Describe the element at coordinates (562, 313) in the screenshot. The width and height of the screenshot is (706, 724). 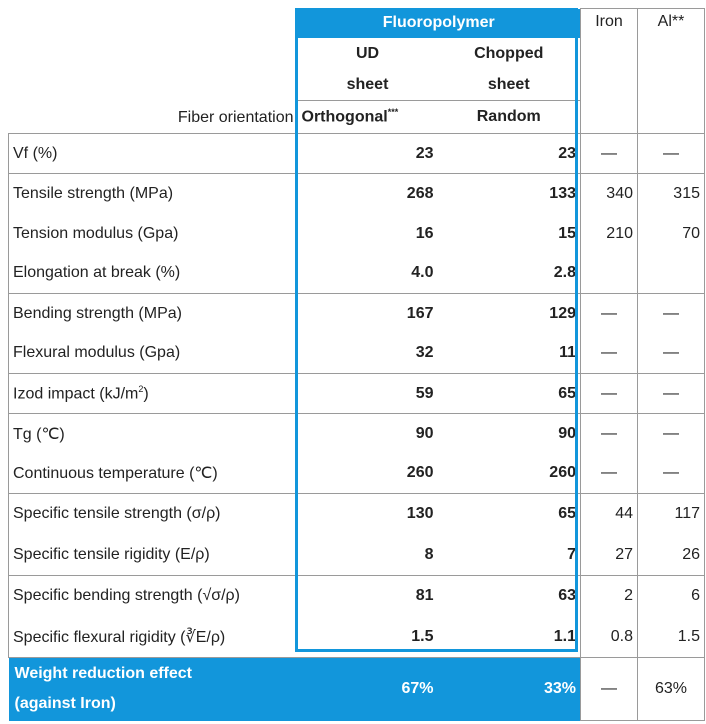
I see `cell: 129` at that location.